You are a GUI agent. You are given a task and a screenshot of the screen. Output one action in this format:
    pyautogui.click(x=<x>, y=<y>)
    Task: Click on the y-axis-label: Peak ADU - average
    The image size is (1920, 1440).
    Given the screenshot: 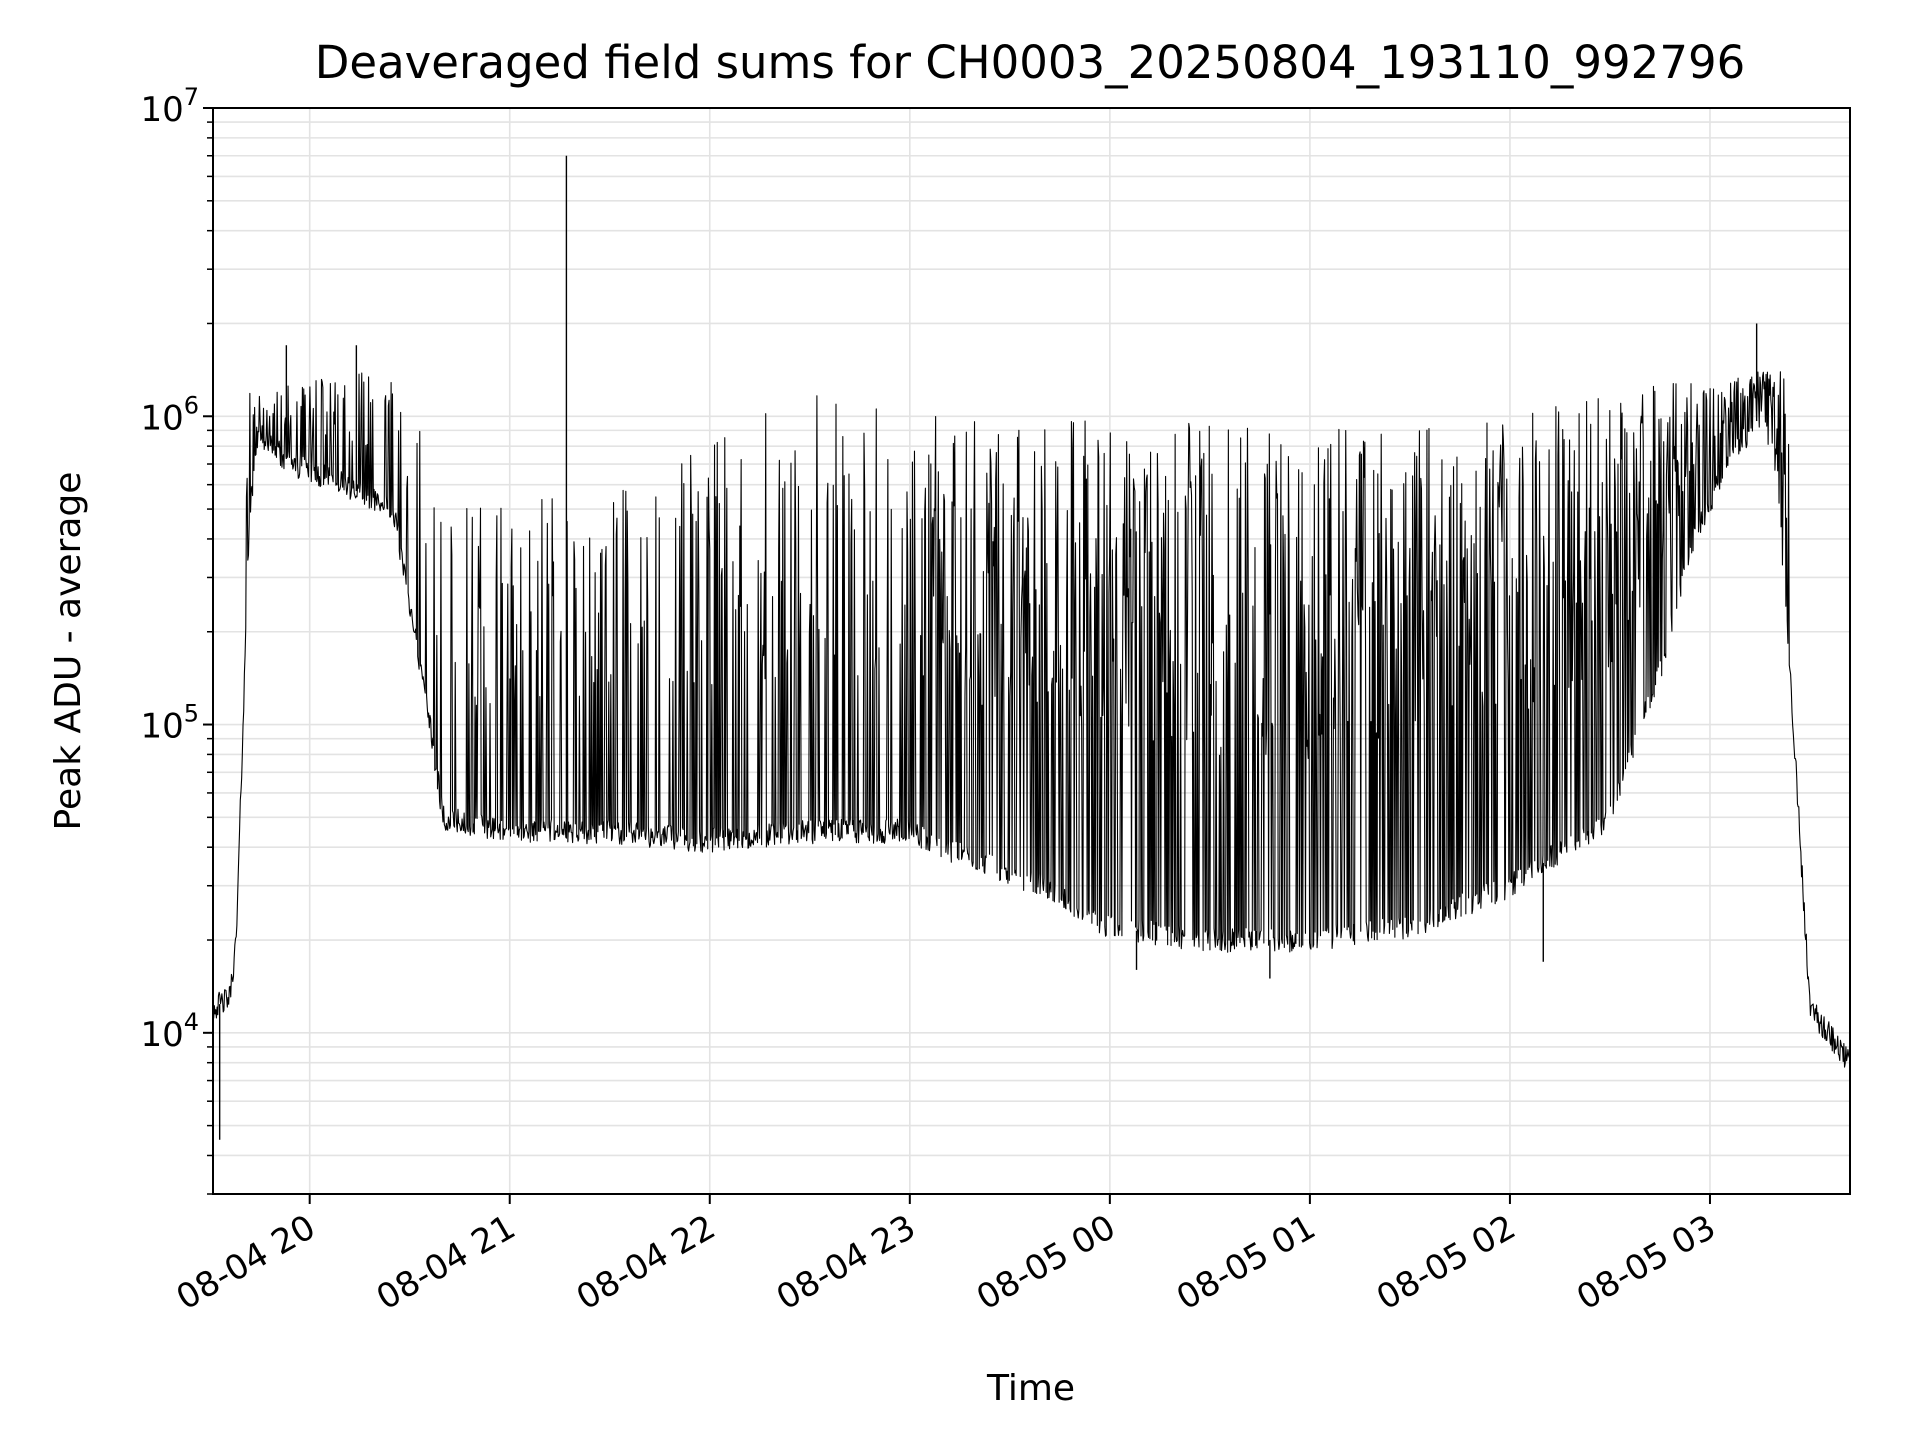 What is the action you would take?
    pyautogui.click(x=68, y=651)
    